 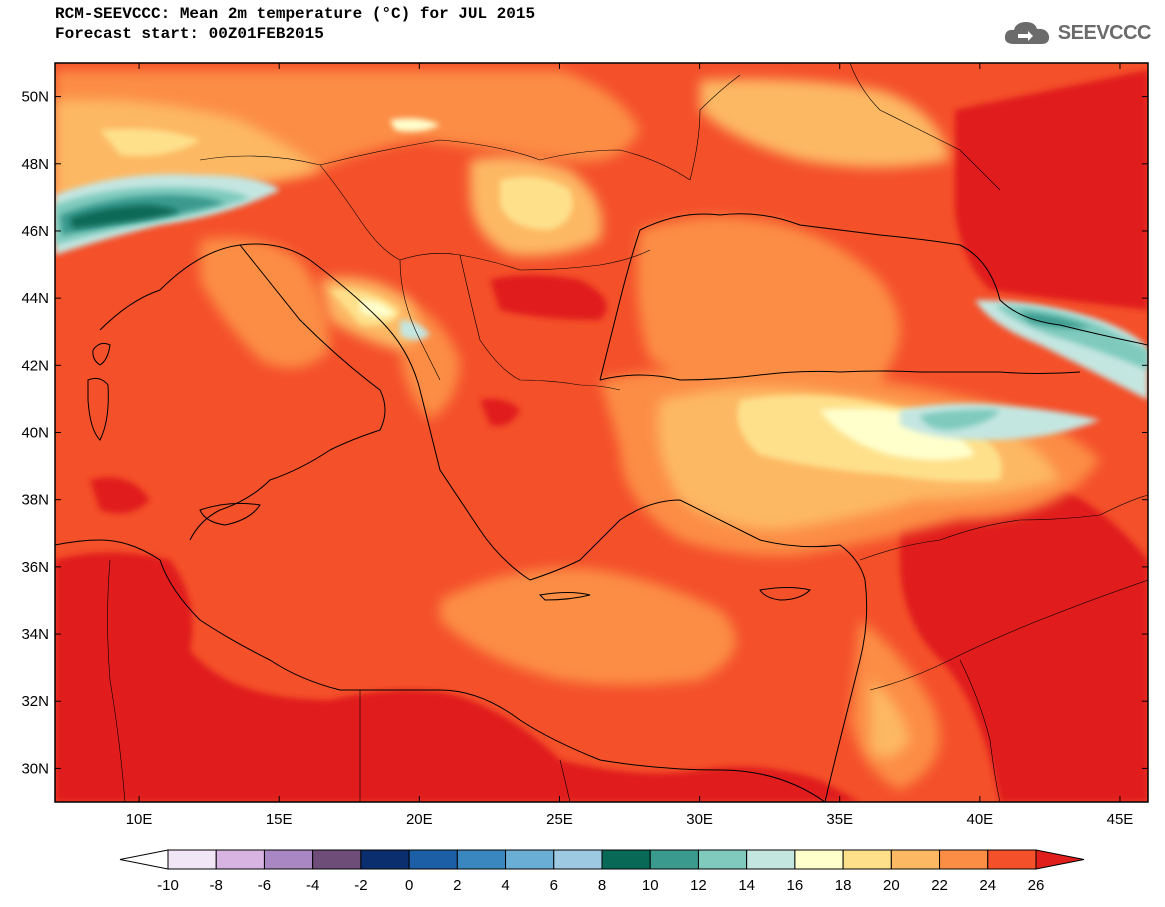 I want to click on lon-label: 40E, so click(x=979, y=819).